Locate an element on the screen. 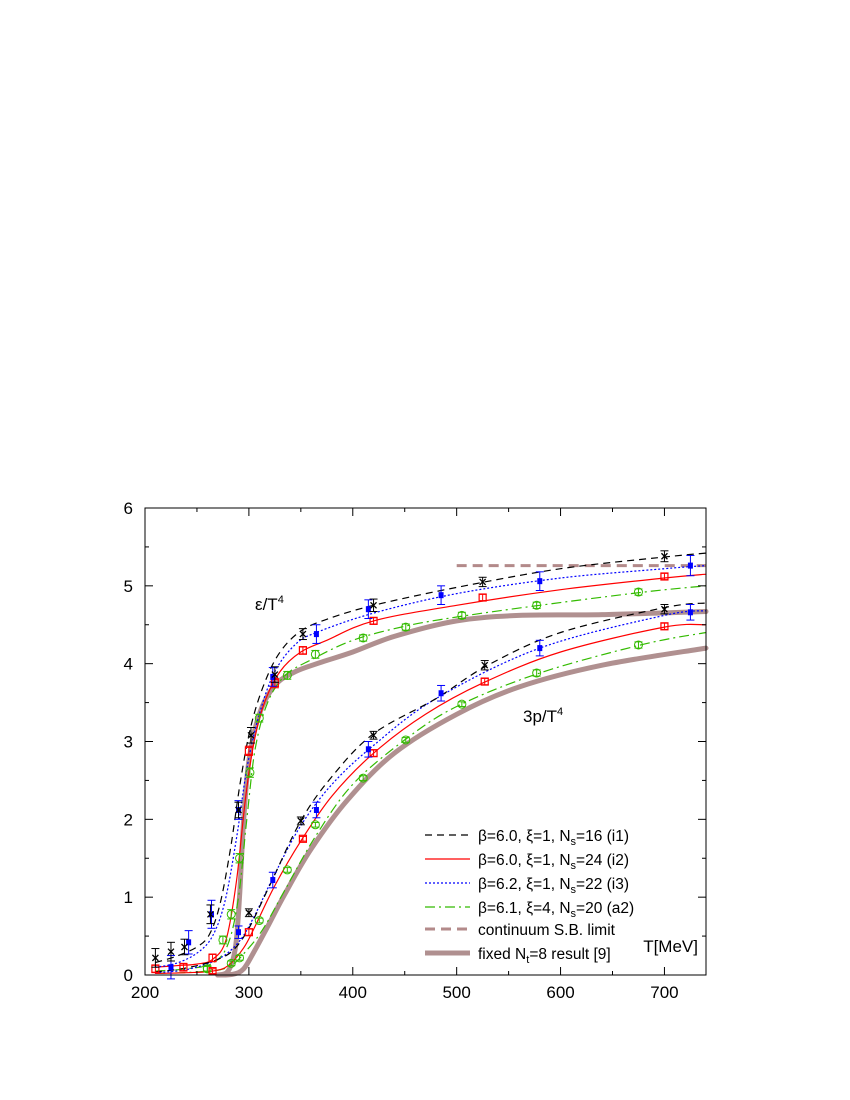 Image resolution: width=850 pixels, height=1100 pixels. annotation-energy-text: ε/T4 is located at coordinates (269, 604).